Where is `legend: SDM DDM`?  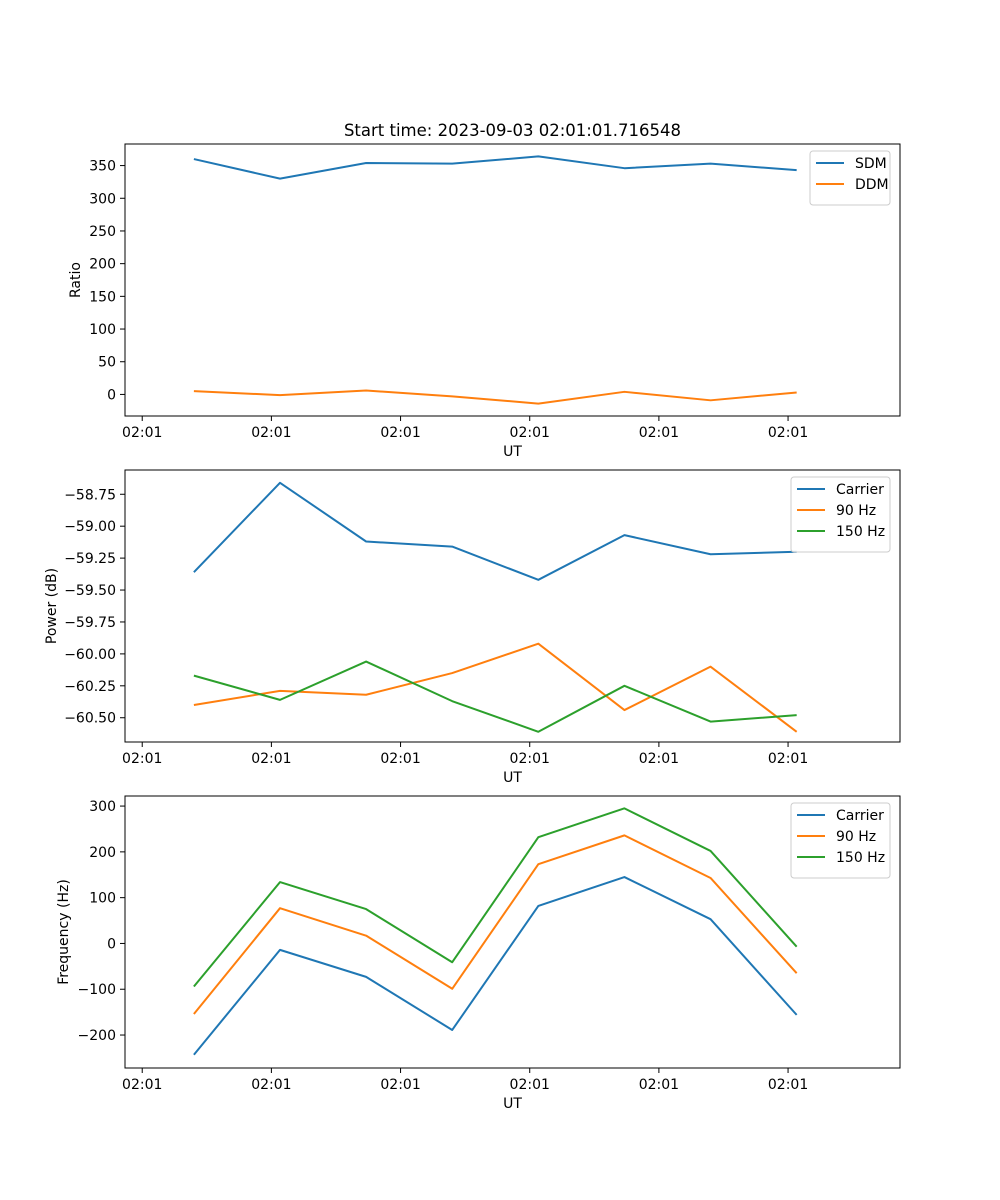 legend: SDM DDM is located at coordinates (850, 178).